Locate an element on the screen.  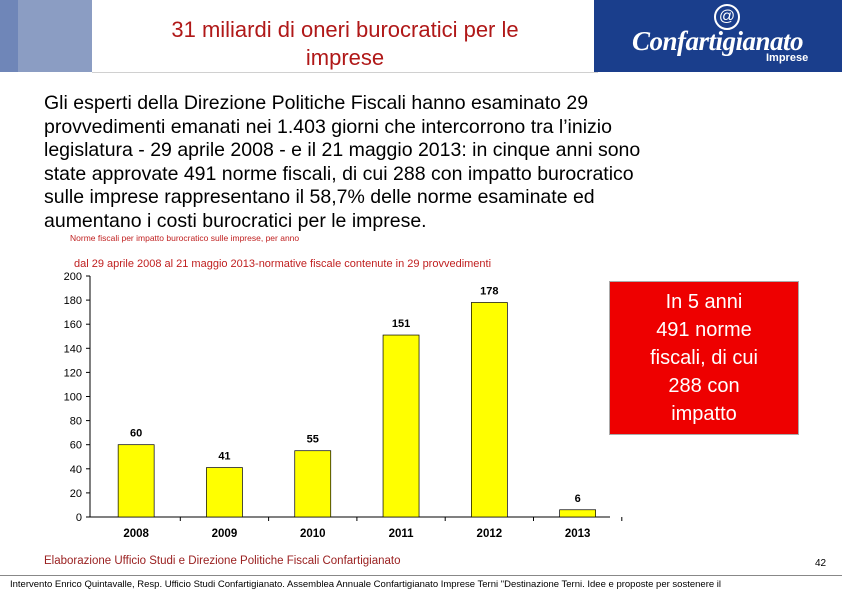
data-label: 55 is located at coordinates (313, 440).